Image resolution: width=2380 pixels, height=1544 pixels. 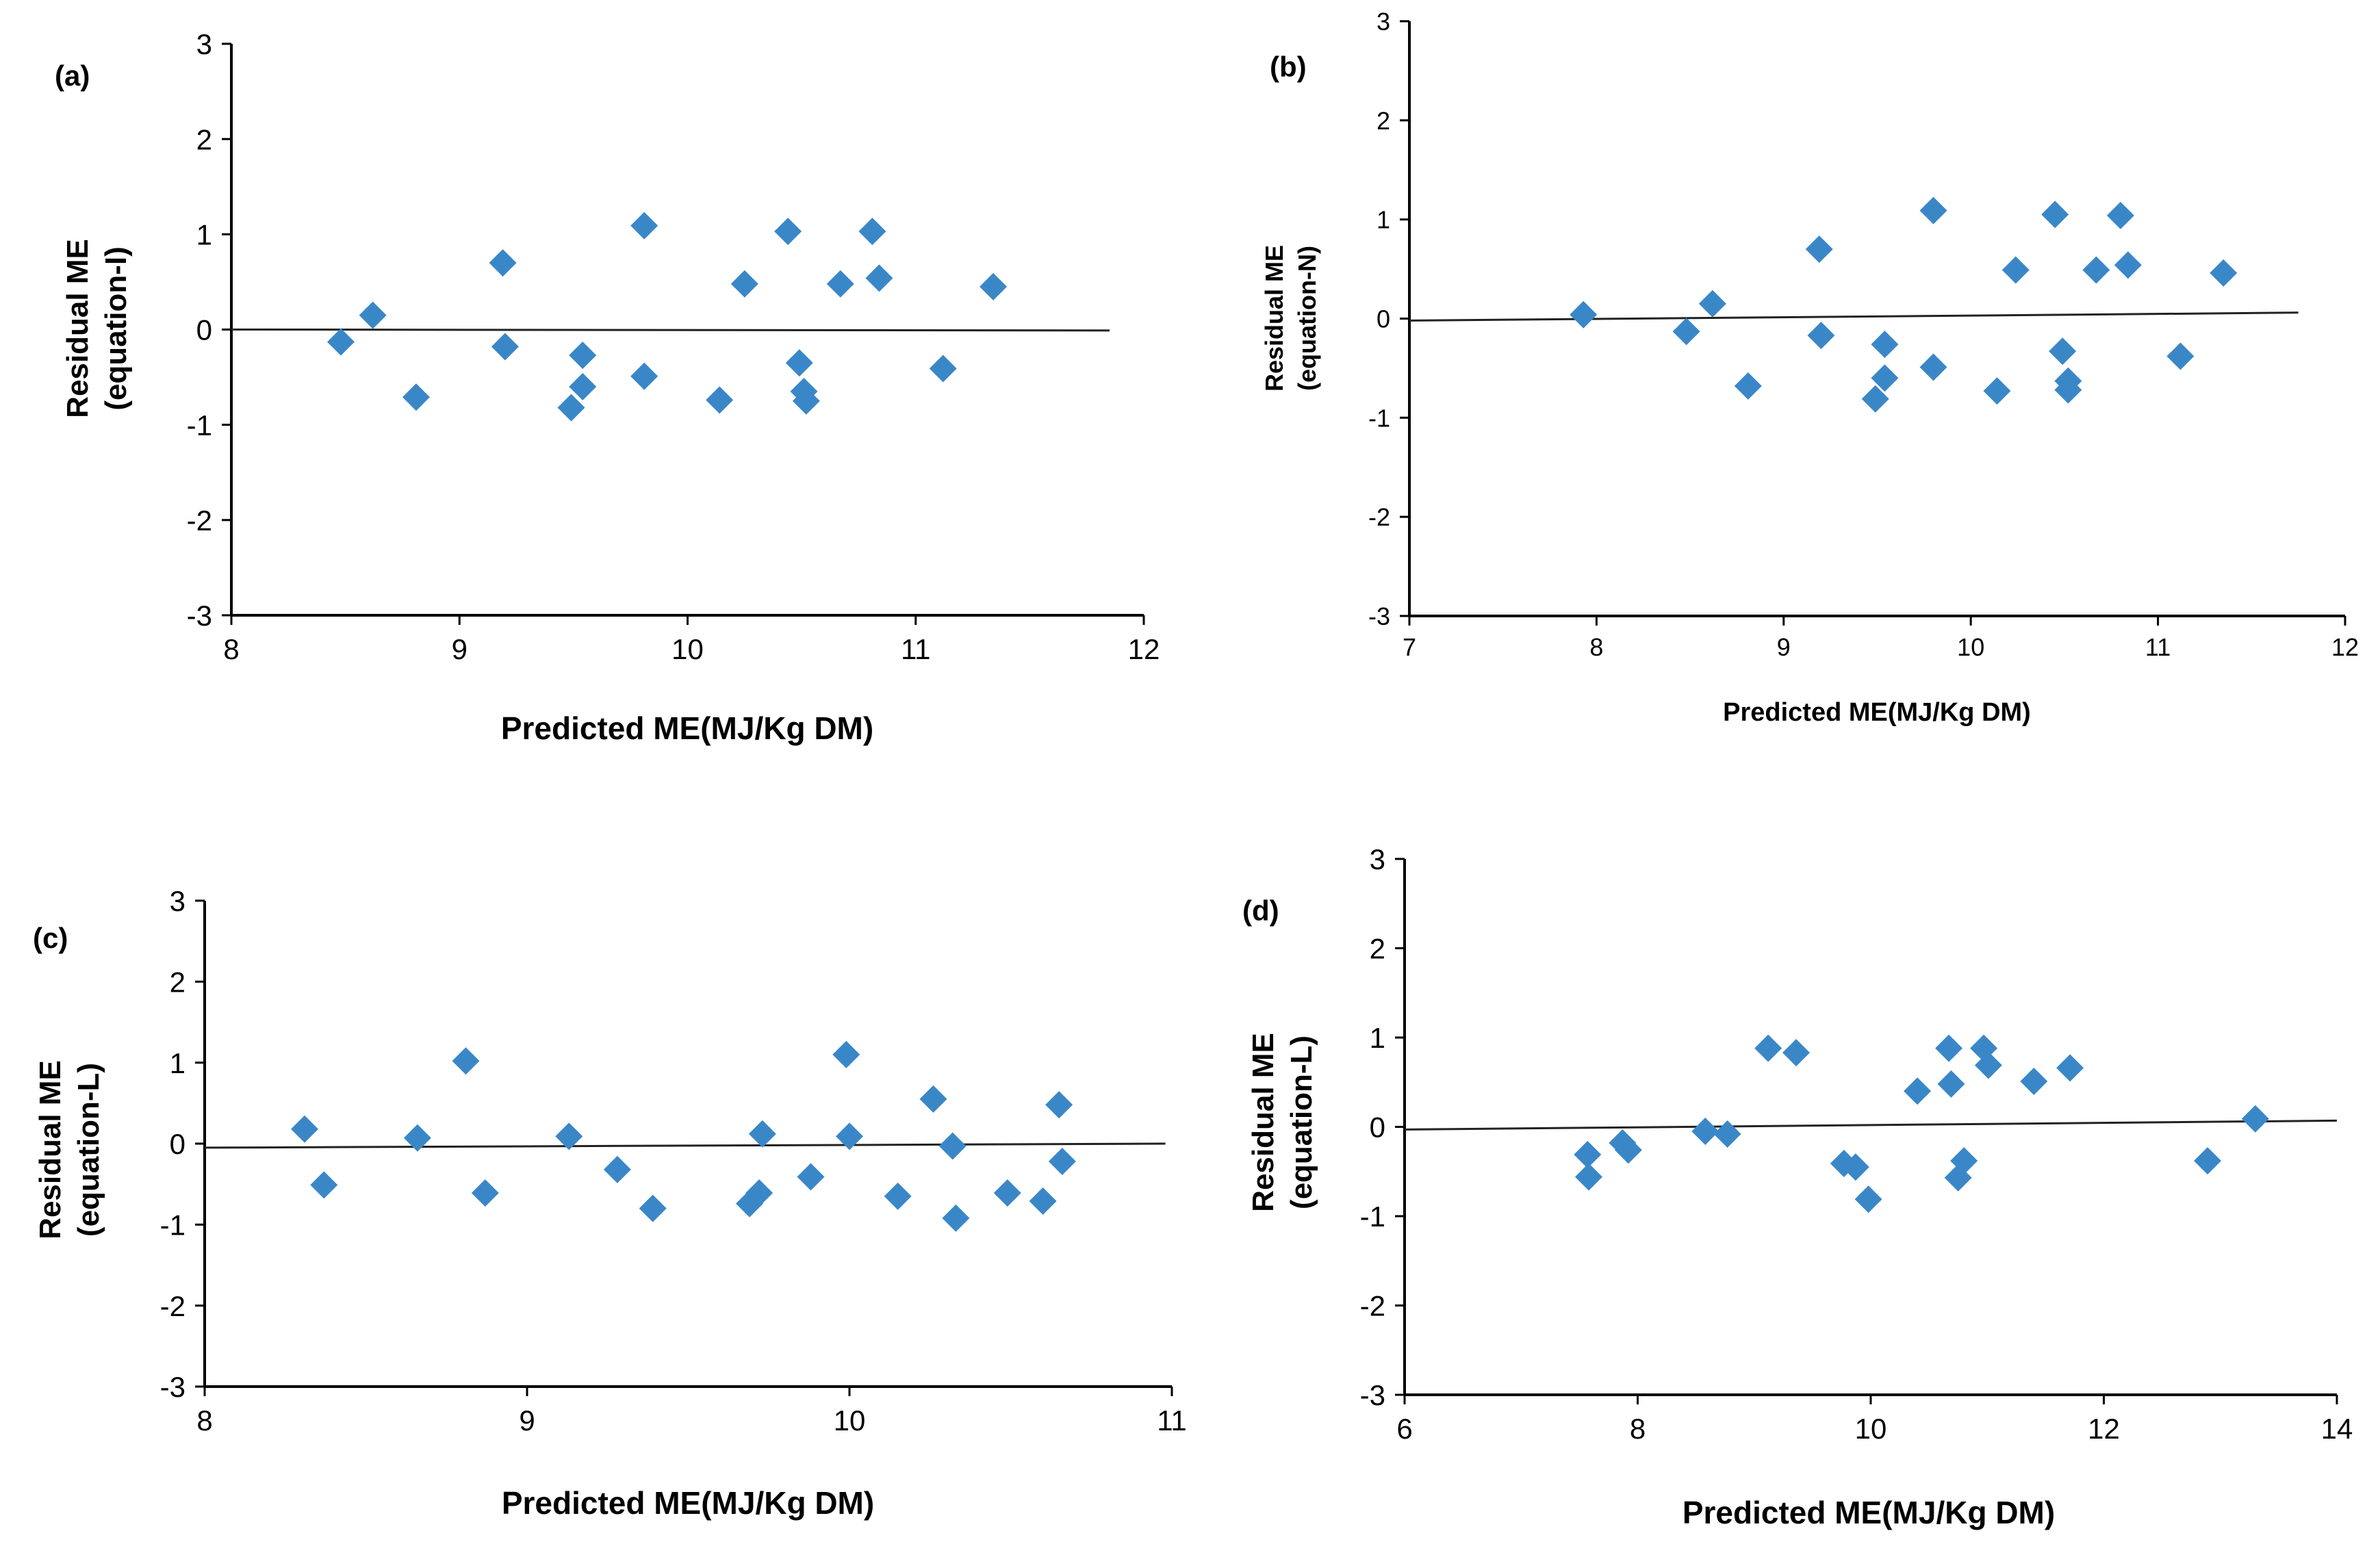 What do you see at coordinates (88, 1150) in the screenshot?
I see `y-axis-title-line2: (equation-L)` at bounding box center [88, 1150].